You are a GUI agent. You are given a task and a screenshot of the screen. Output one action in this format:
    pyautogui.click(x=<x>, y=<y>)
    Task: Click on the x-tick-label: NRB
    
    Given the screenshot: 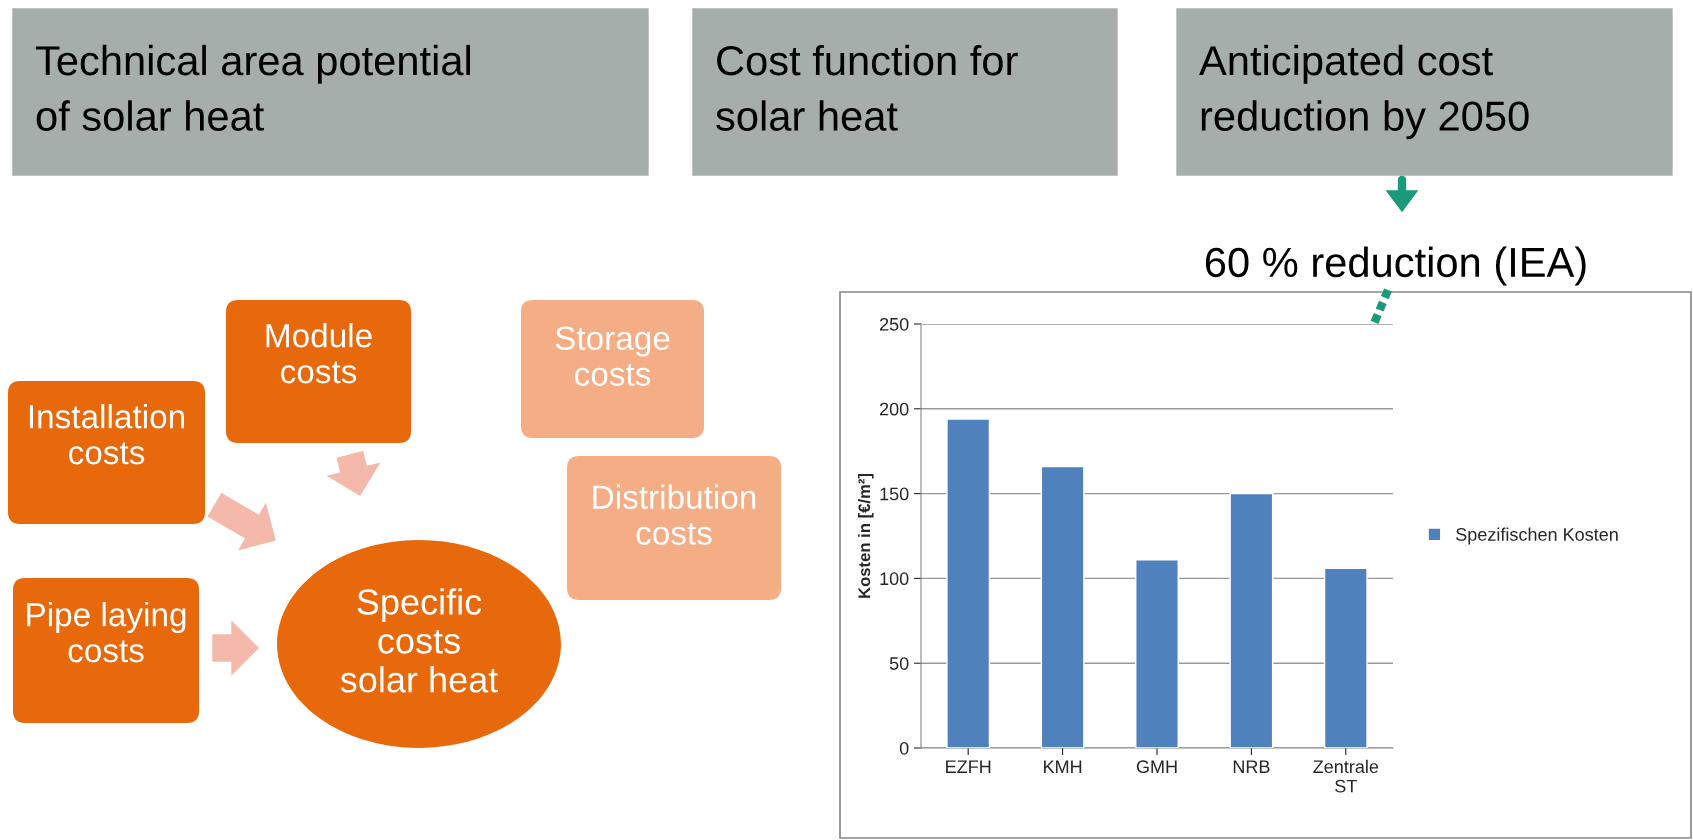 What is the action you would take?
    pyautogui.click(x=1251, y=766)
    